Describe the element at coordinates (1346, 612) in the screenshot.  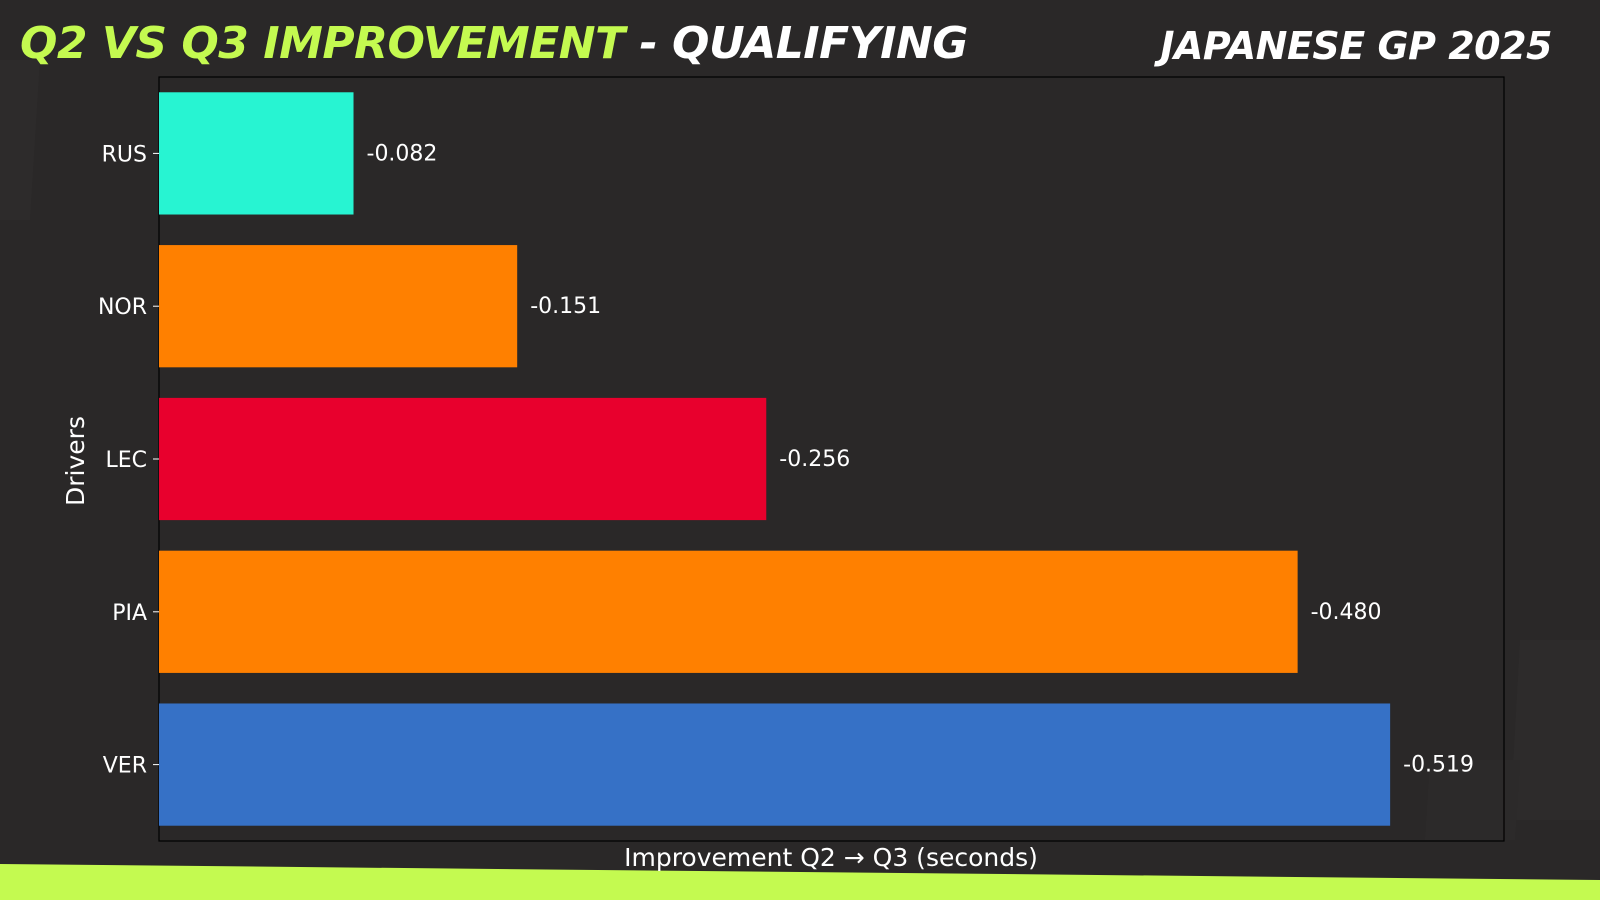
I see `value-label: -0.480` at that location.